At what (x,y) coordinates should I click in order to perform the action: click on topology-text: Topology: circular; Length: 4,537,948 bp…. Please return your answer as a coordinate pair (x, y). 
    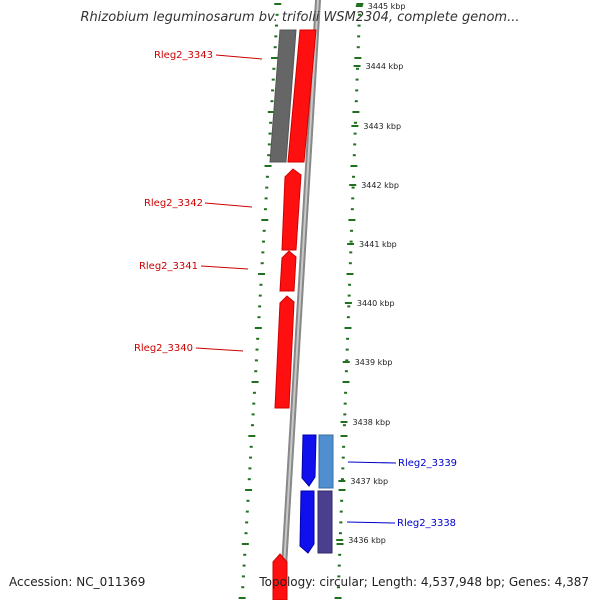
    Looking at the image, I should click on (424, 582).